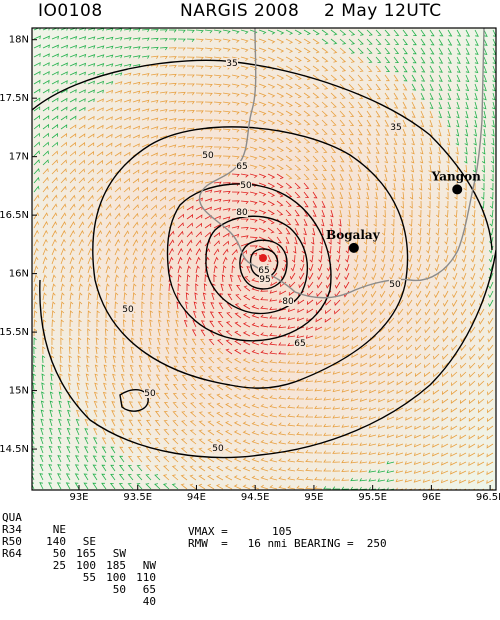 The width and height of the screenshot is (500, 620). What do you see at coordinates (263, 271) in the screenshot?
I see `contour-label: 65` at bounding box center [263, 271].